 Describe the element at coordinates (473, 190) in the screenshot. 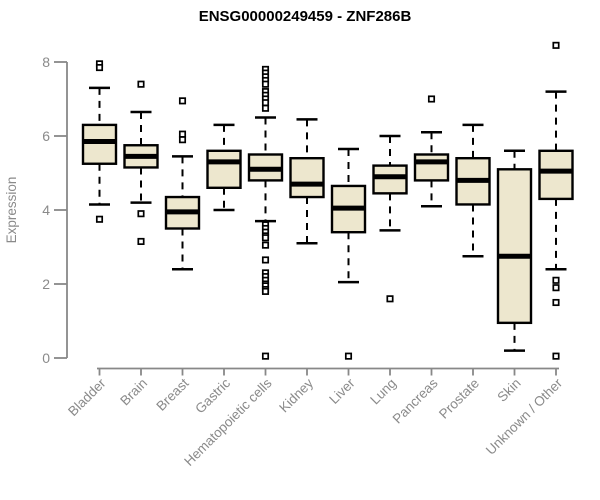

I see `boxplot-prostate` at that location.